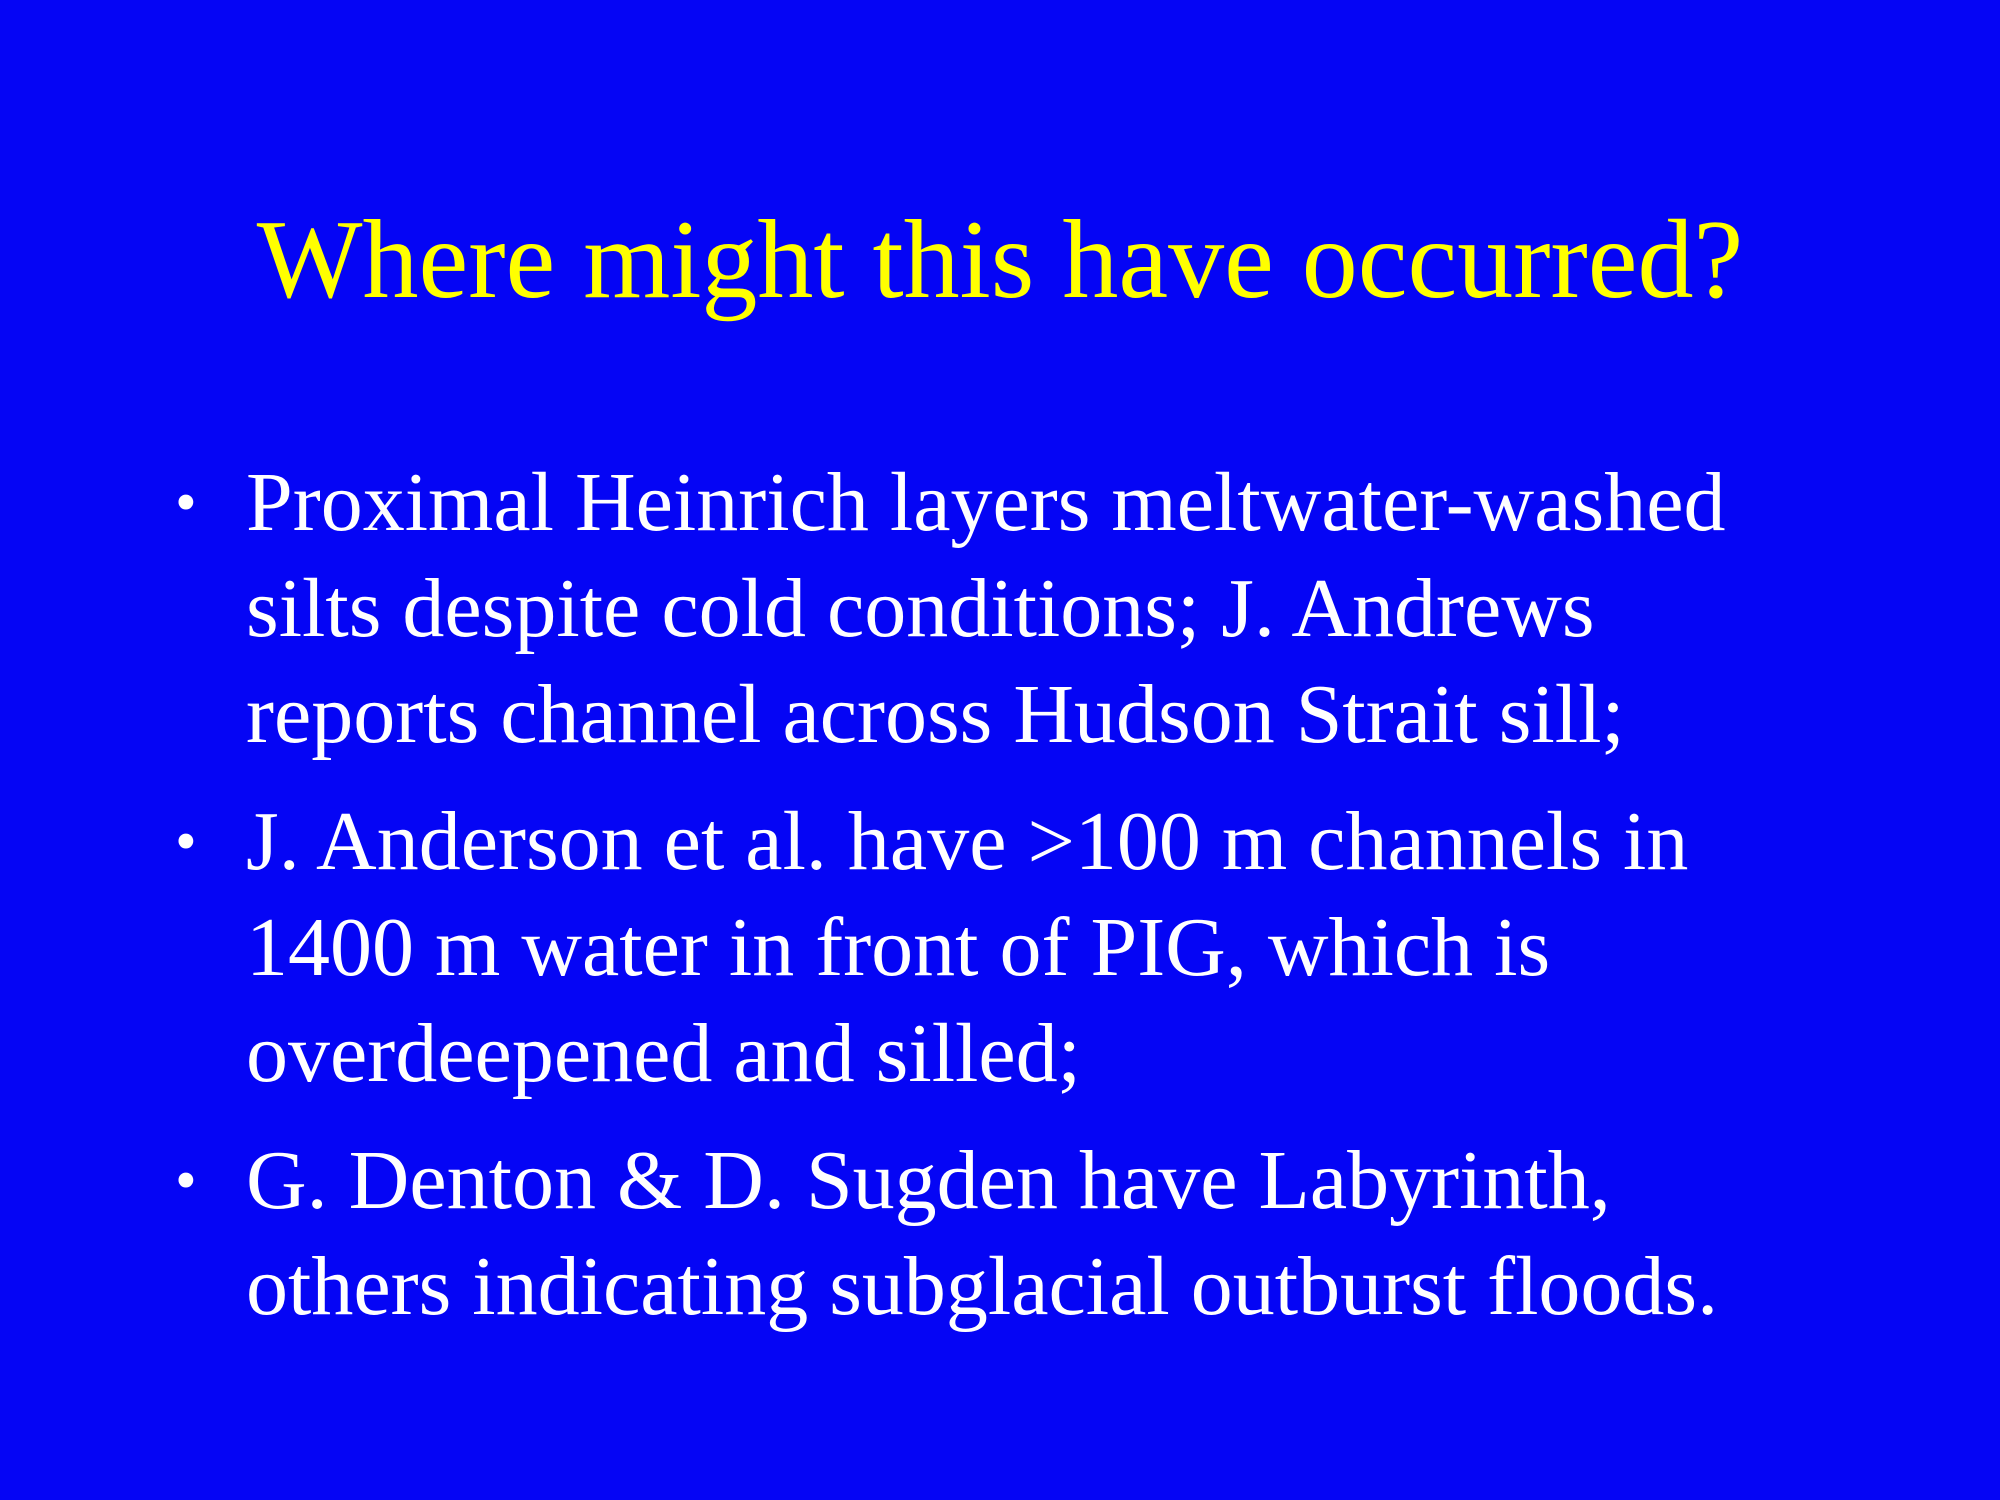  Describe the element at coordinates (663, 1053) in the screenshot. I see `bullet-line: overdeepened and silled;` at that location.